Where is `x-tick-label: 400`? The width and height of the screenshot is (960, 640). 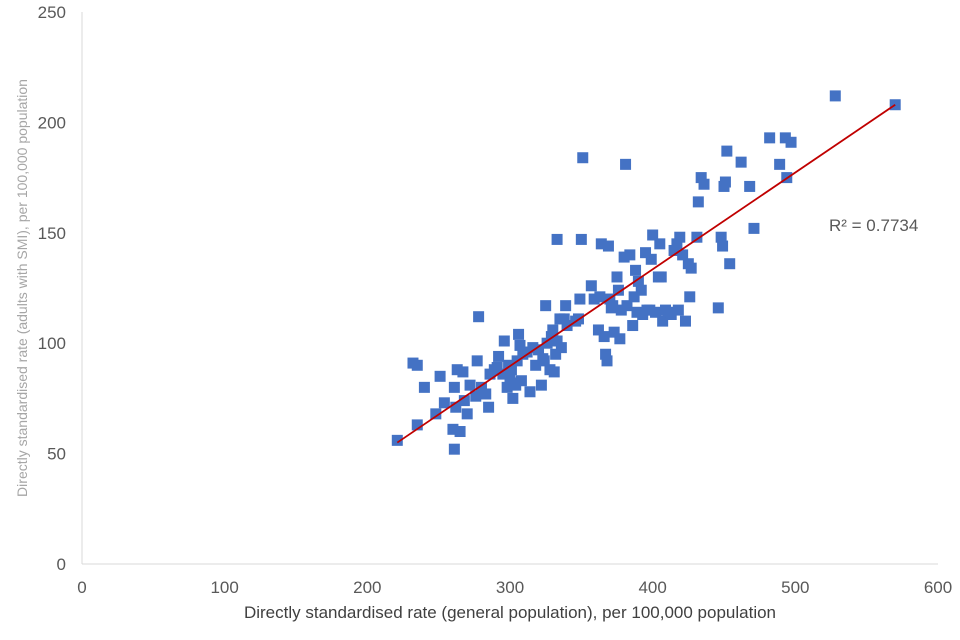 x-tick-label: 400 is located at coordinates (652, 587).